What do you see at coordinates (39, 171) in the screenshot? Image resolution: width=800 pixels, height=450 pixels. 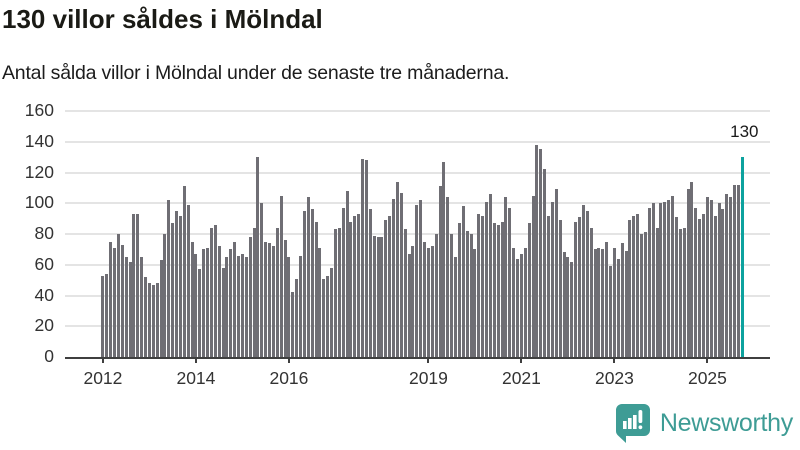 I see `y-tick-label: 120` at bounding box center [39, 171].